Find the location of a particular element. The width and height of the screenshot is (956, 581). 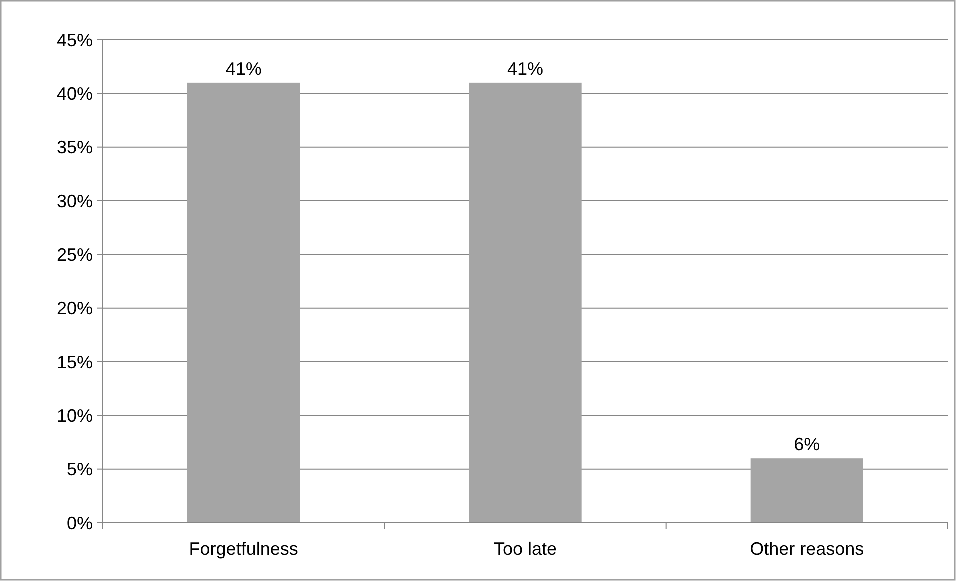

x-tick-label: Forgetfulness is located at coordinates (243, 549).